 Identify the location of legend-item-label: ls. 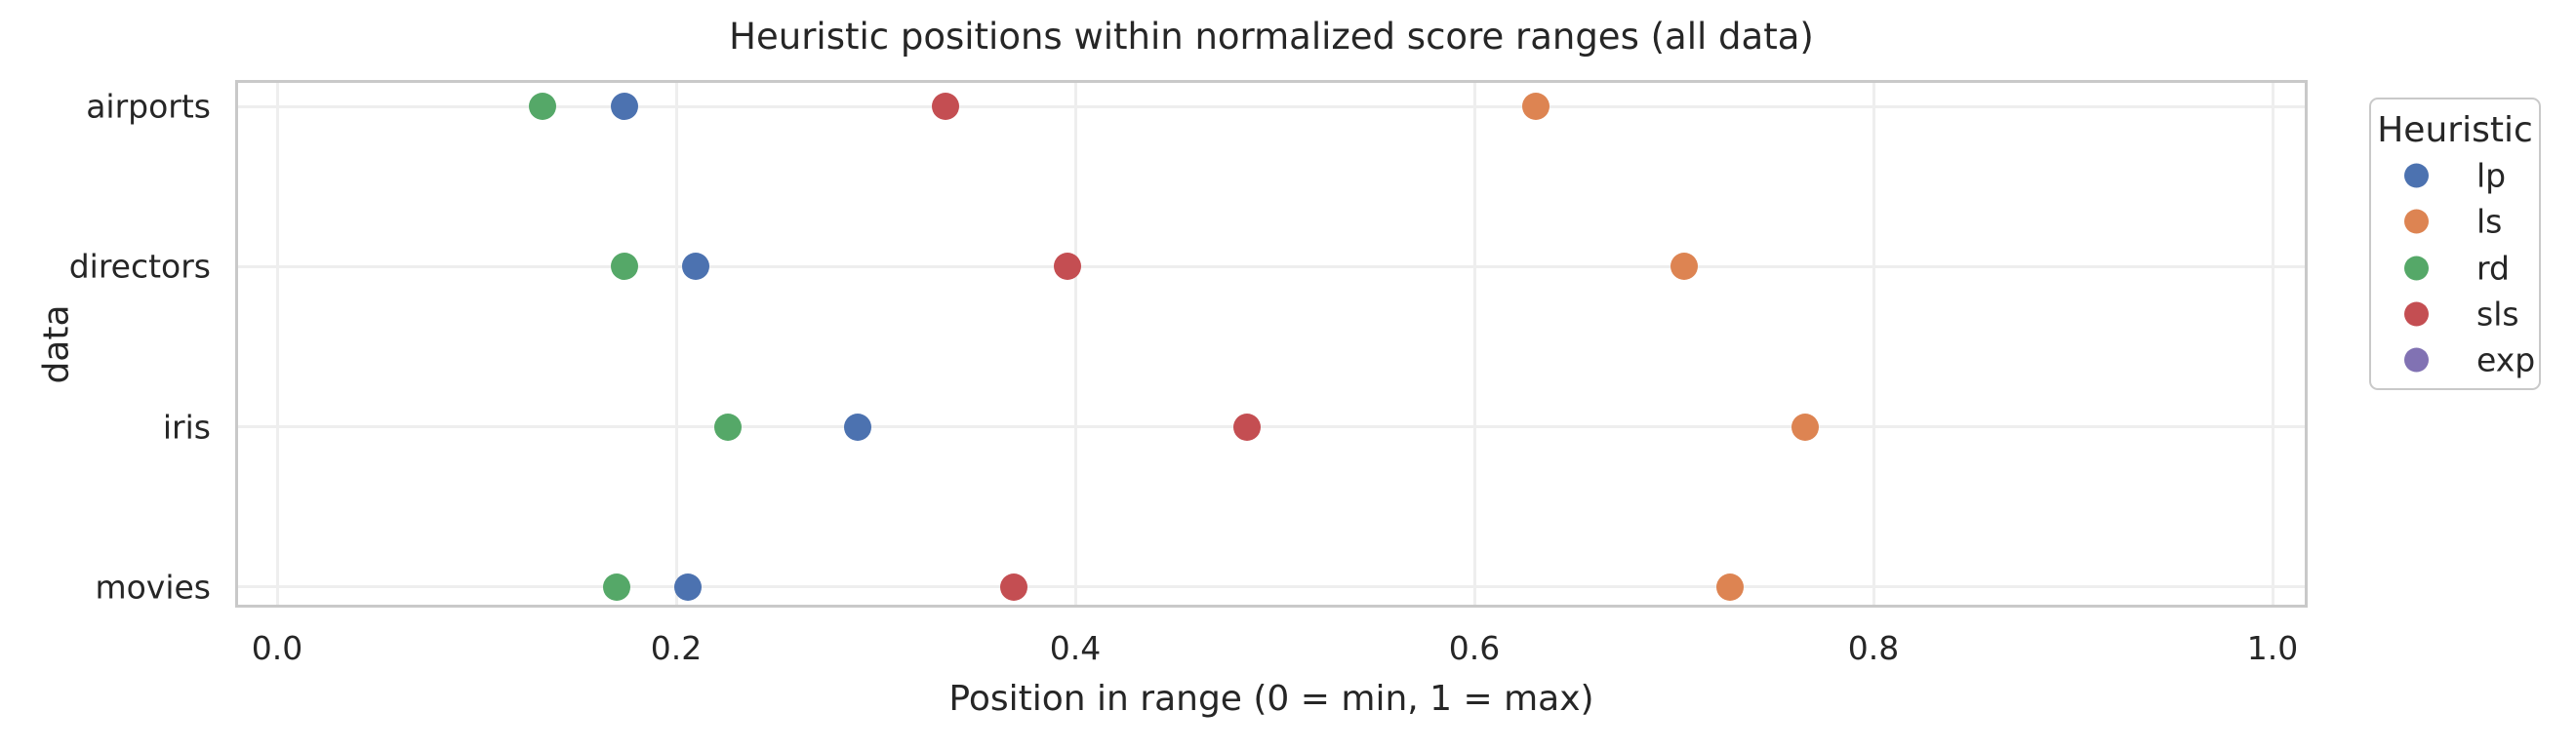
(2489, 221).